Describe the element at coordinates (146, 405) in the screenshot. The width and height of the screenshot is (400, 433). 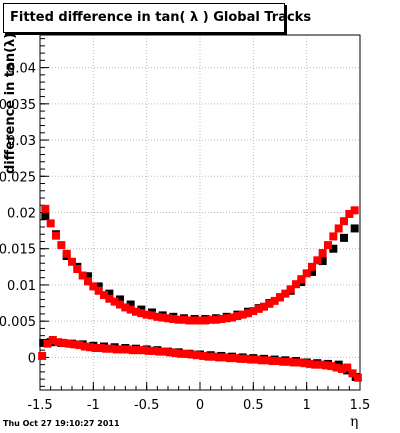
I see `x-tick-label: -0.5` at that location.